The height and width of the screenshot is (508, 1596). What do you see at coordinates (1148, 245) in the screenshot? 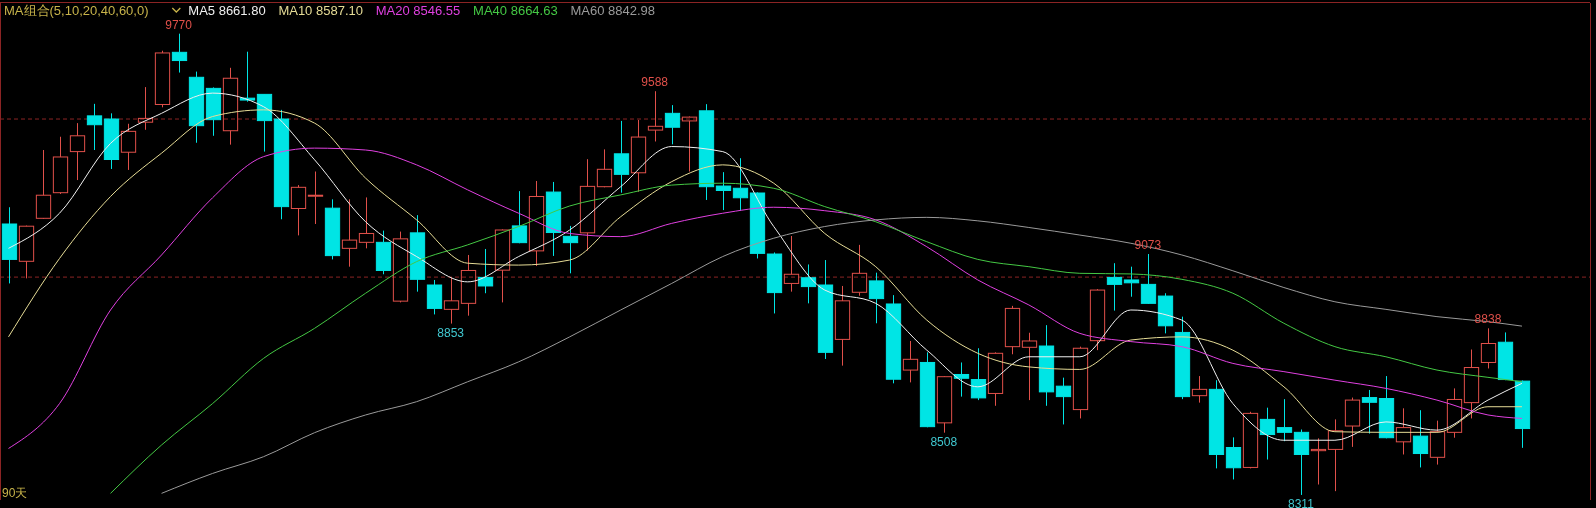
I see `annotation: 9073` at bounding box center [1148, 245].